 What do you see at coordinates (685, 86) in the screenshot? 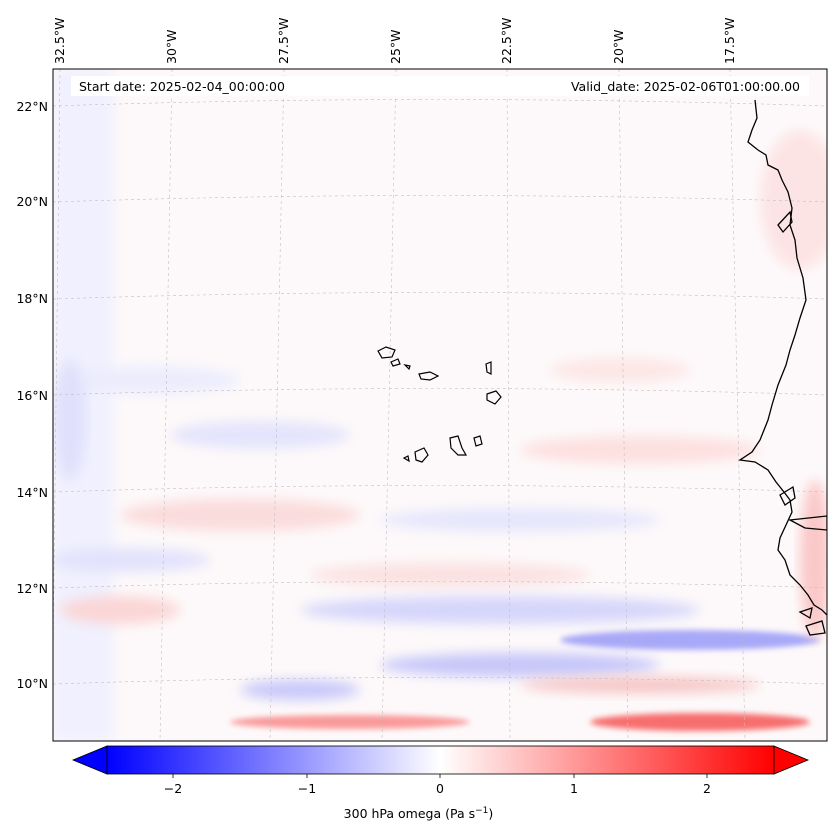
I see `valid-date: Valid_date: 2025-02-06T01:00:00.00` at bounding box center [685, 86].